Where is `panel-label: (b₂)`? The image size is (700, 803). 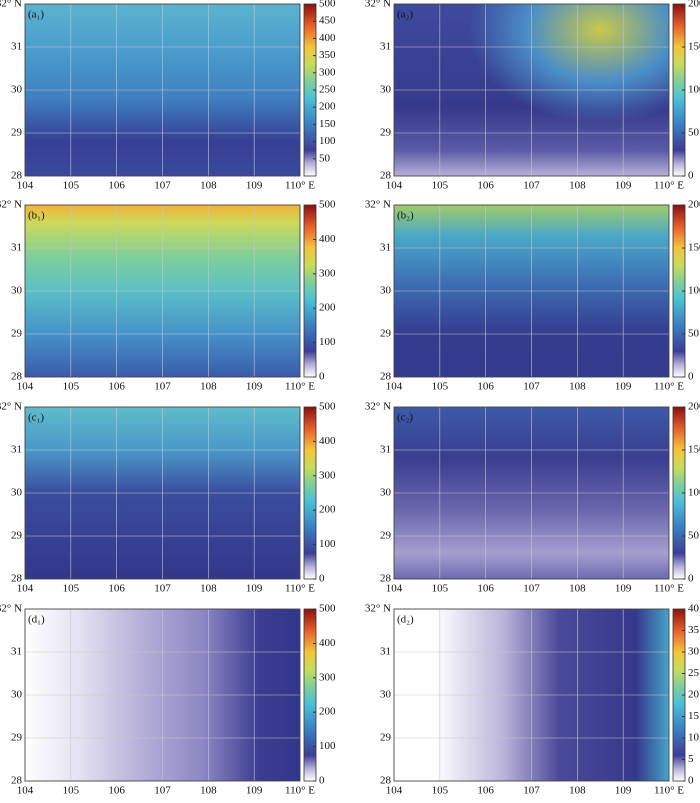
panel-label: (b₂) is located at coordinates (405, 216).